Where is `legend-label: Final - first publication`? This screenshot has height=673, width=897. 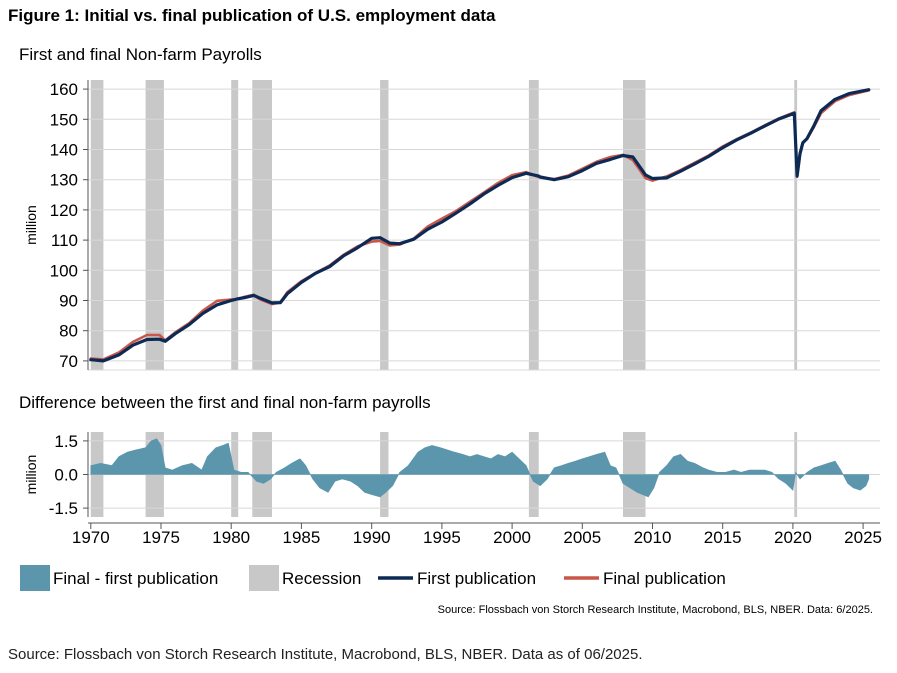 legend-label: Final - first publication is located at coordinates (135, 578).